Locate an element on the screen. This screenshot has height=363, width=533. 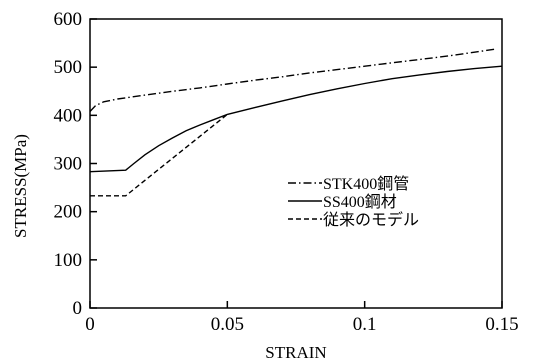
y-axis-title: STRESS(MPa) is located at coordinates (20, 186).